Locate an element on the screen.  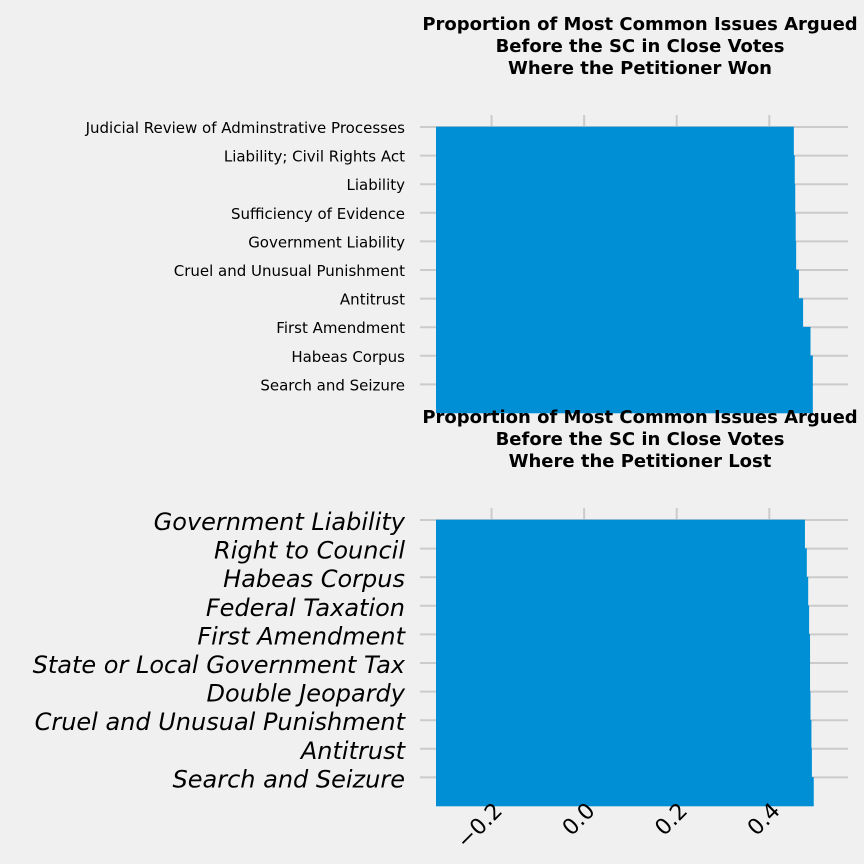
chart-title-line: Where the Petitioner Won is located at coordinates (640, 68).